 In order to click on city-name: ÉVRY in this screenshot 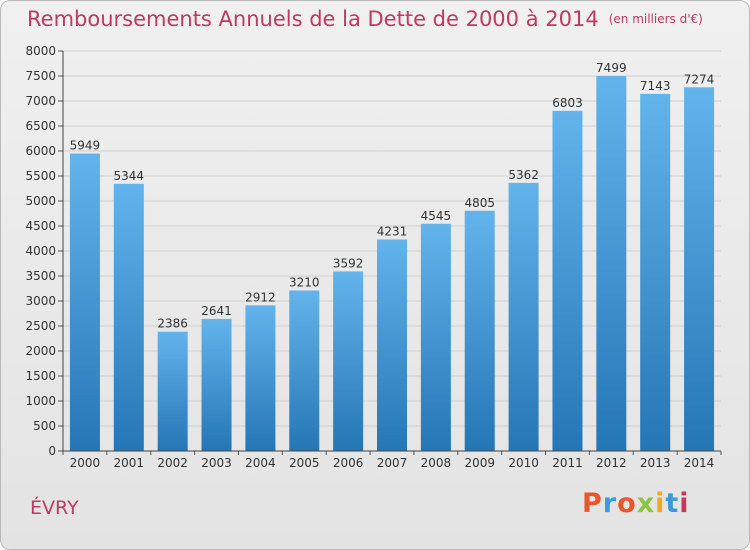, I will do `click(54, 508)`.